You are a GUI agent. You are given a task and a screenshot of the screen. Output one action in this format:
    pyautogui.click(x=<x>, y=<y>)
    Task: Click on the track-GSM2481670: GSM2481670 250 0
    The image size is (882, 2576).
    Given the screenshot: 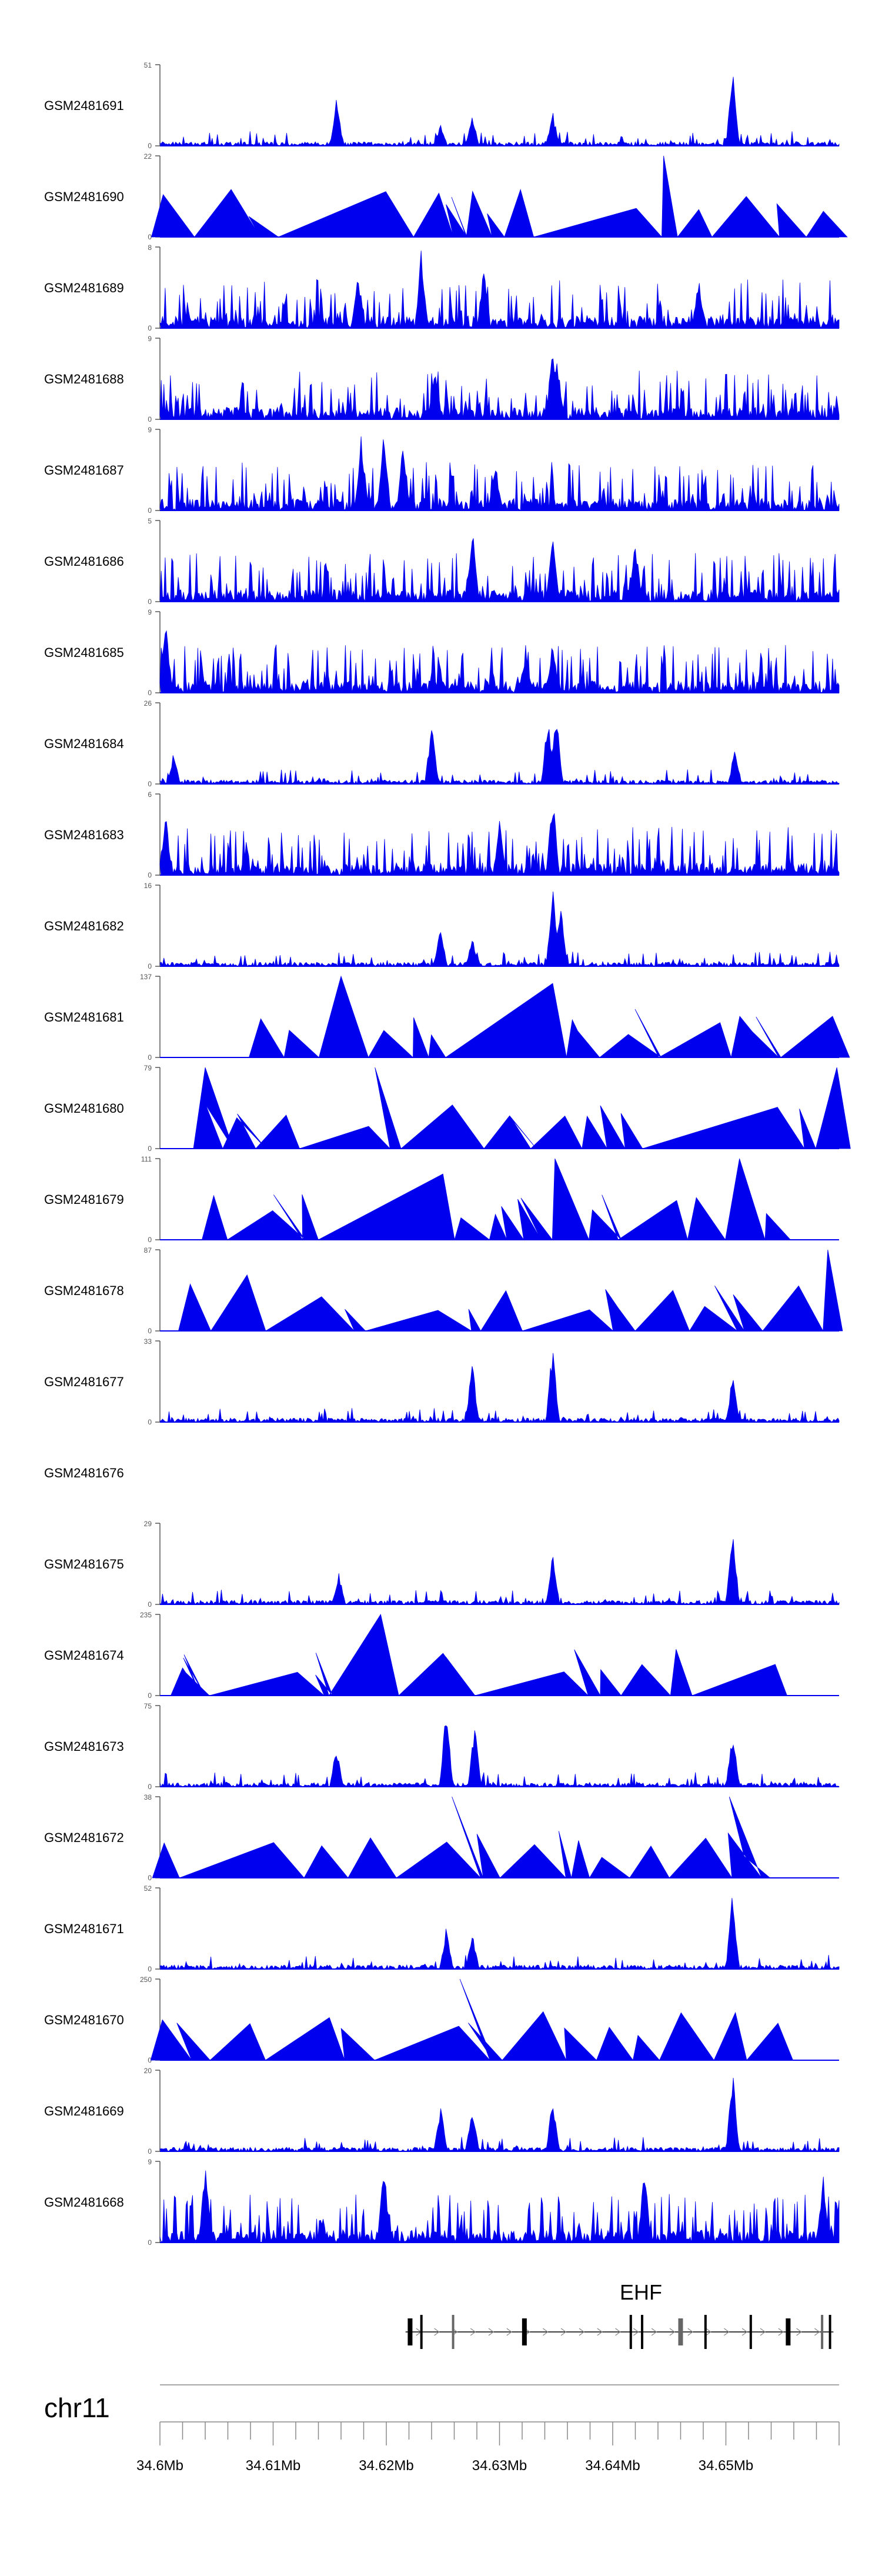 What is the action you would take?
    pyautogui.click(x=441, y=2020)
    